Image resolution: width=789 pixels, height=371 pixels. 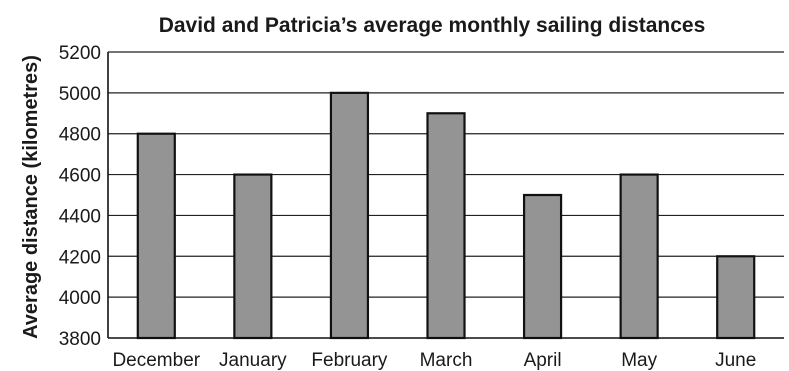 What do you see at coordinates (80, 53) in the screenshot?
I see `y-tick-label: 5200` at bounding box center [80, 53].